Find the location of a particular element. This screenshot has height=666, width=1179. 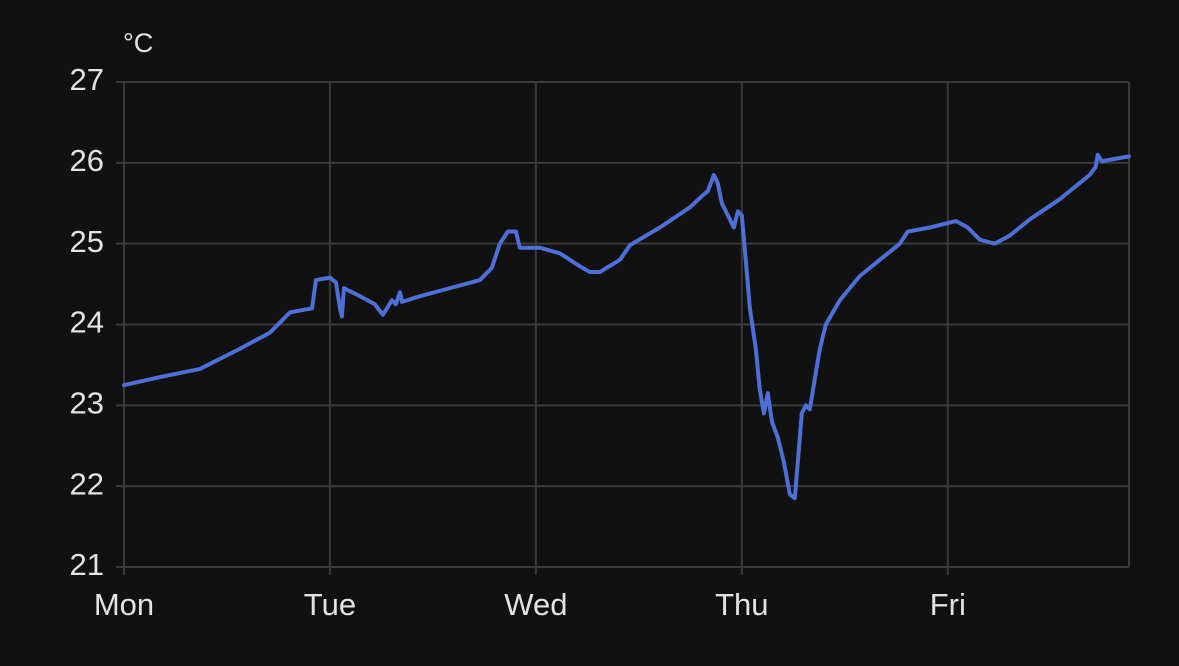

y-tick-label: 26 is located at coordinates (87, 160).